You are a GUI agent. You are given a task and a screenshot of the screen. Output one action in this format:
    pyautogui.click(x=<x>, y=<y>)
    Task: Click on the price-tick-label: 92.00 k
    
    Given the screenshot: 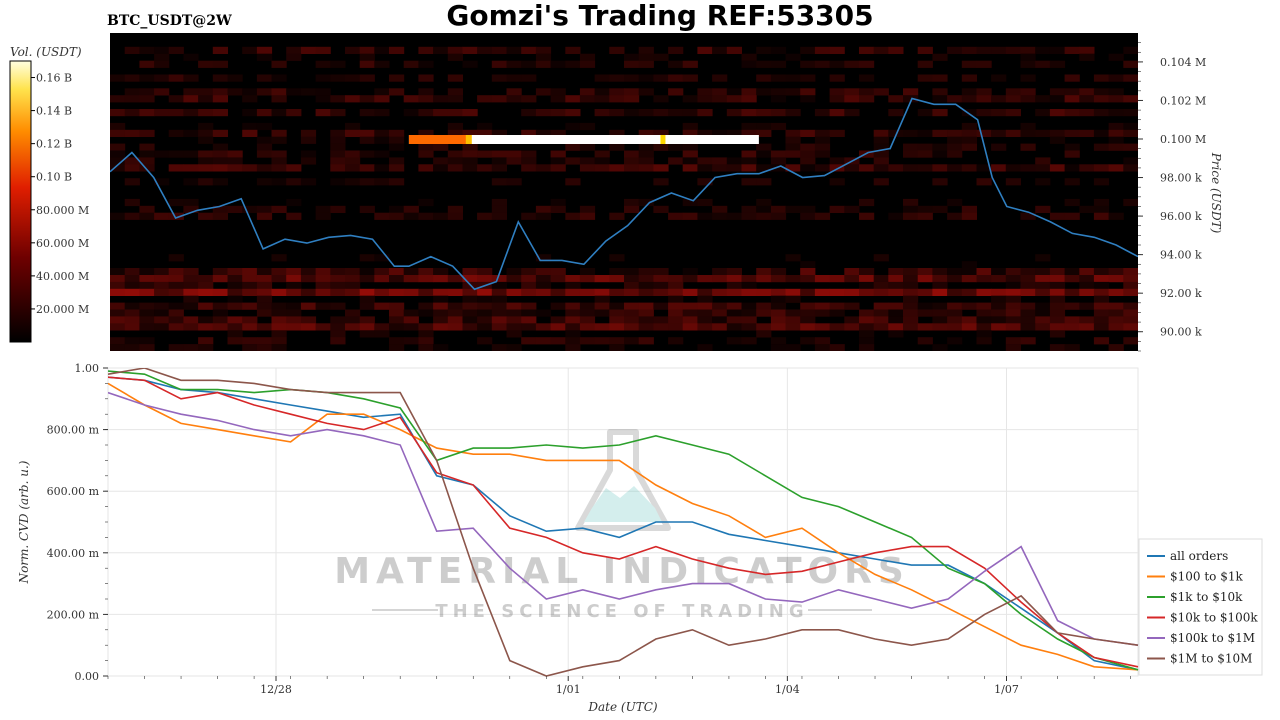 What is the action you would take?
    pyautogui.click(x=1181, y=293)
    